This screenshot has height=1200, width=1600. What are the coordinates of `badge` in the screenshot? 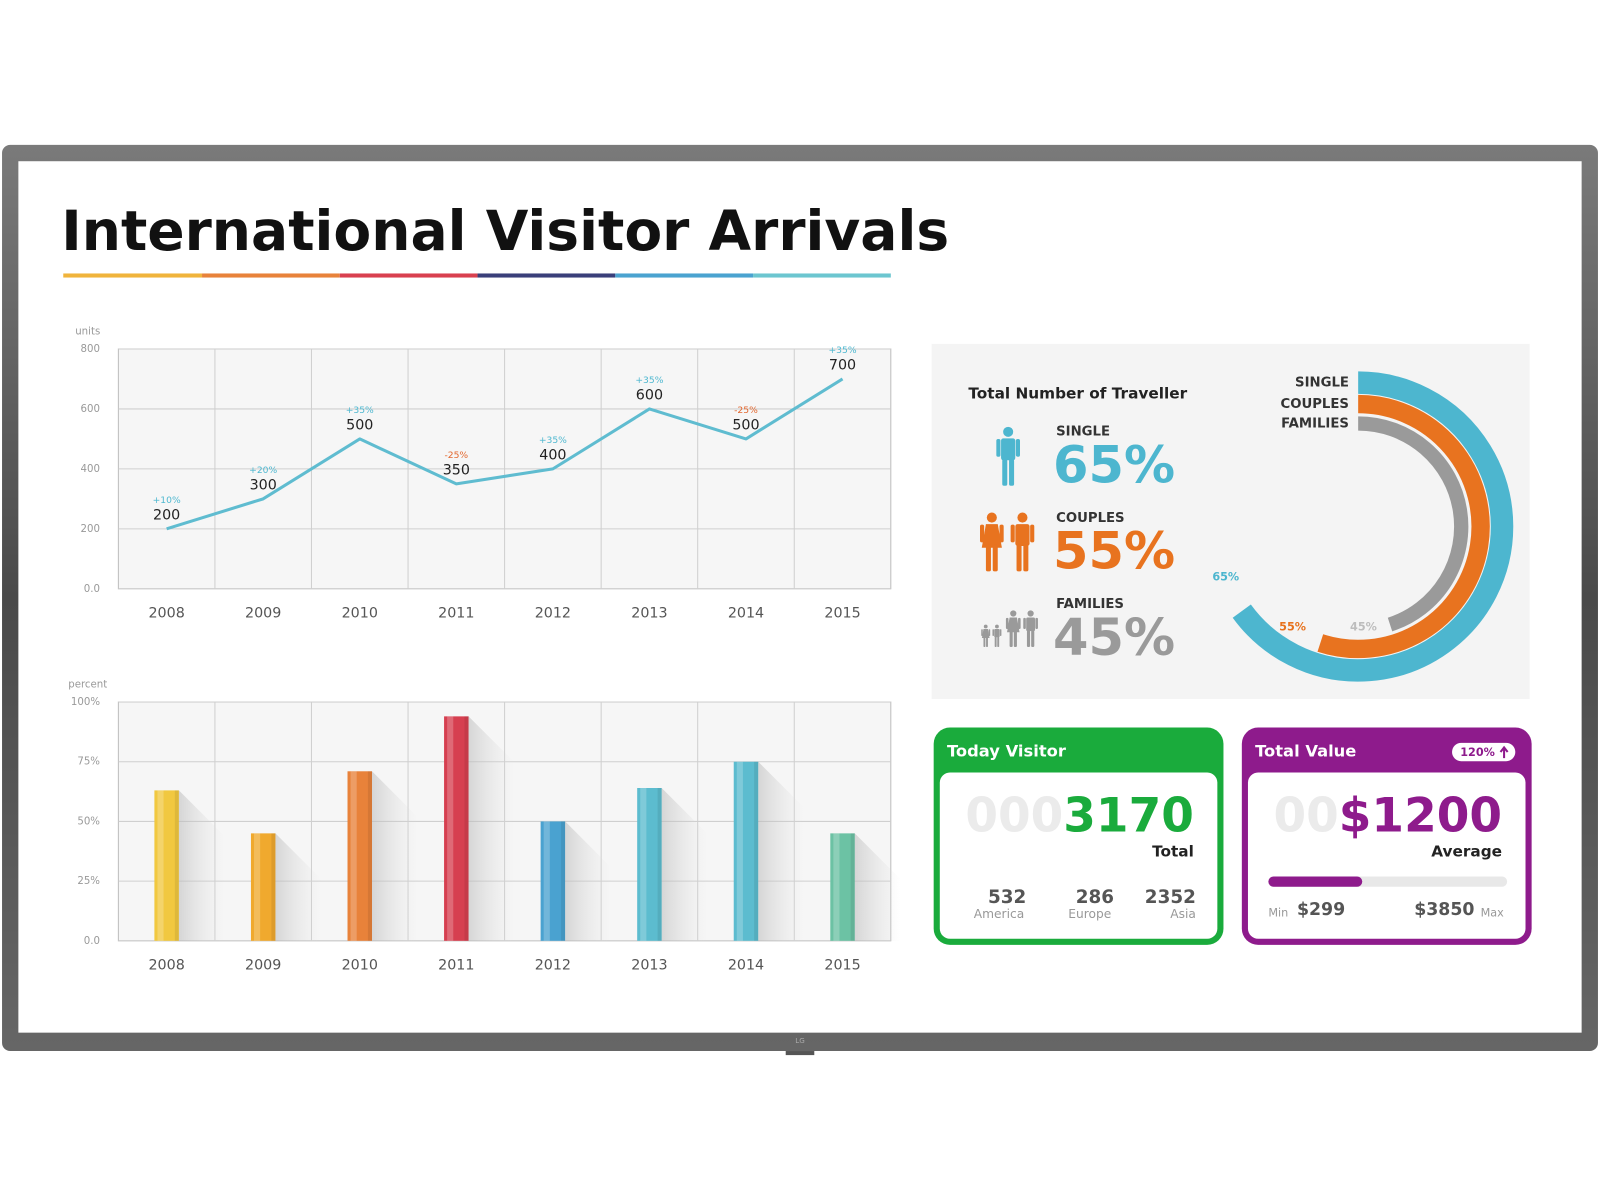 It's located at (1484, 752).